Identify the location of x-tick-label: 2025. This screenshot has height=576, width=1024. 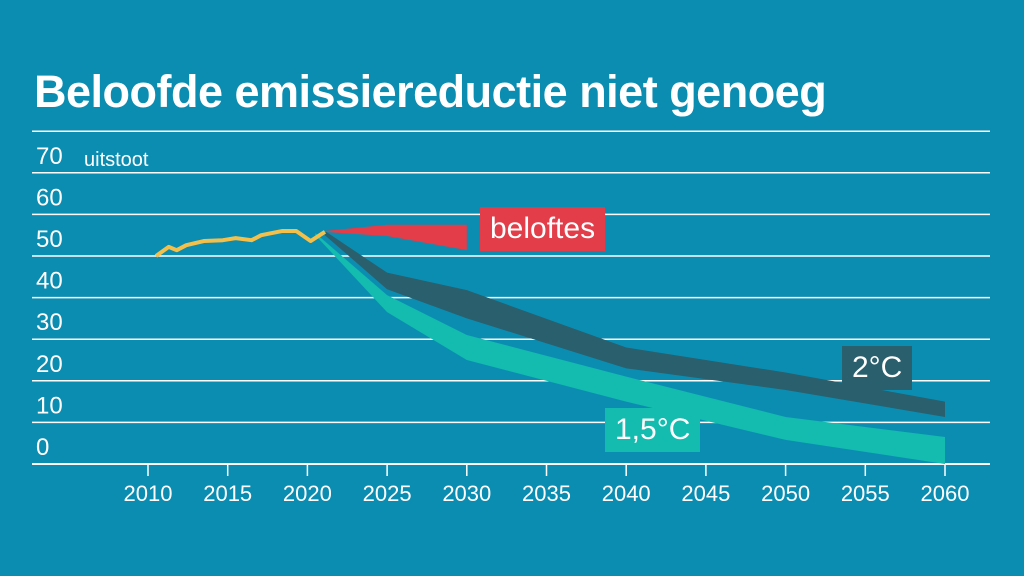
(387, 493).